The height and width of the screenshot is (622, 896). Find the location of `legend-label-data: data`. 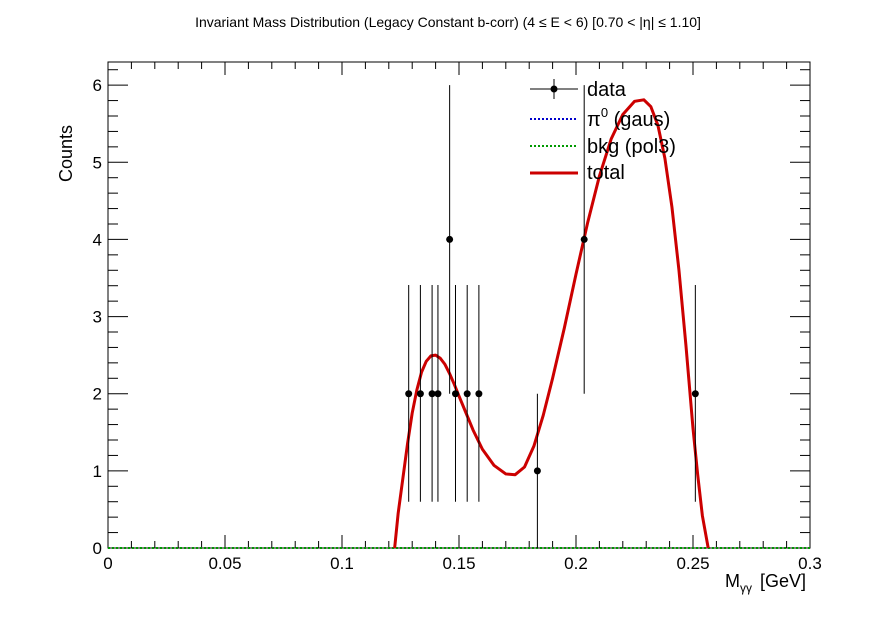

legend-label-data: data is located at coordinates (607, 90).